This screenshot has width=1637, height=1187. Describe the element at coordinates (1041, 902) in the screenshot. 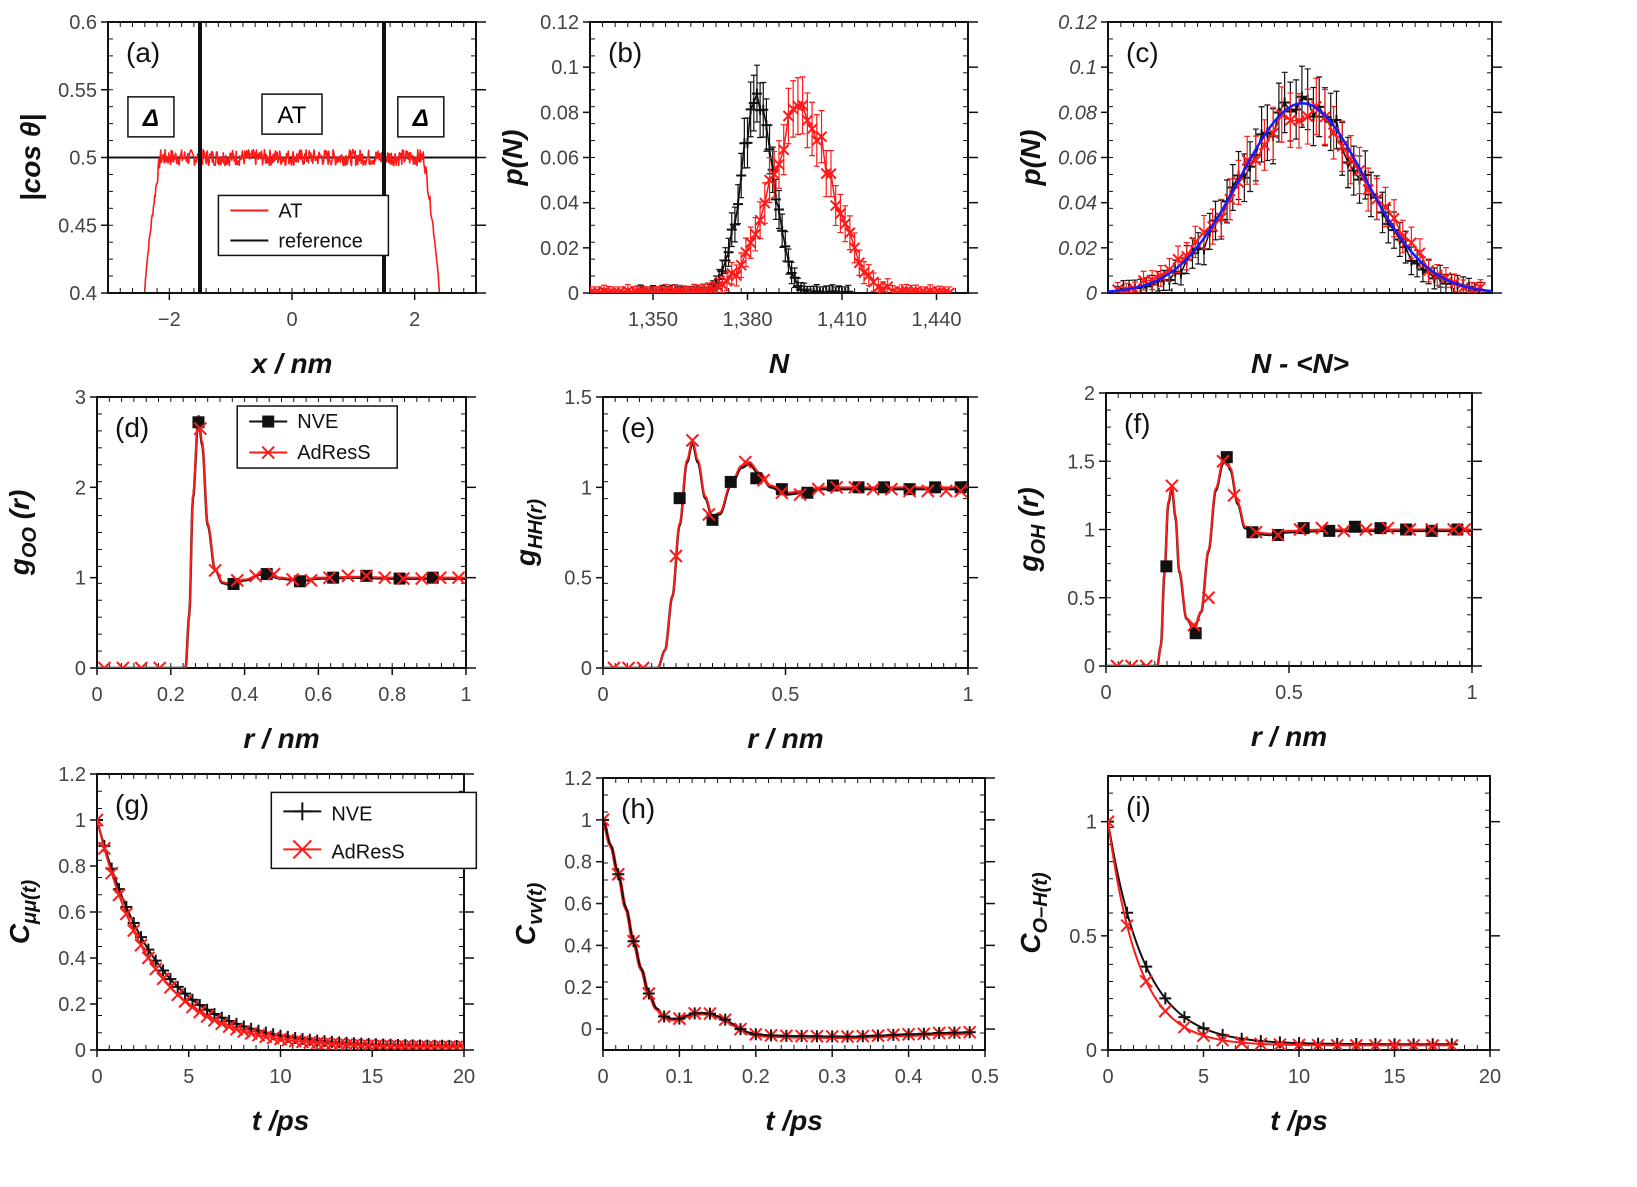

I see `y-label-subscript: O–H(t)` at that location.